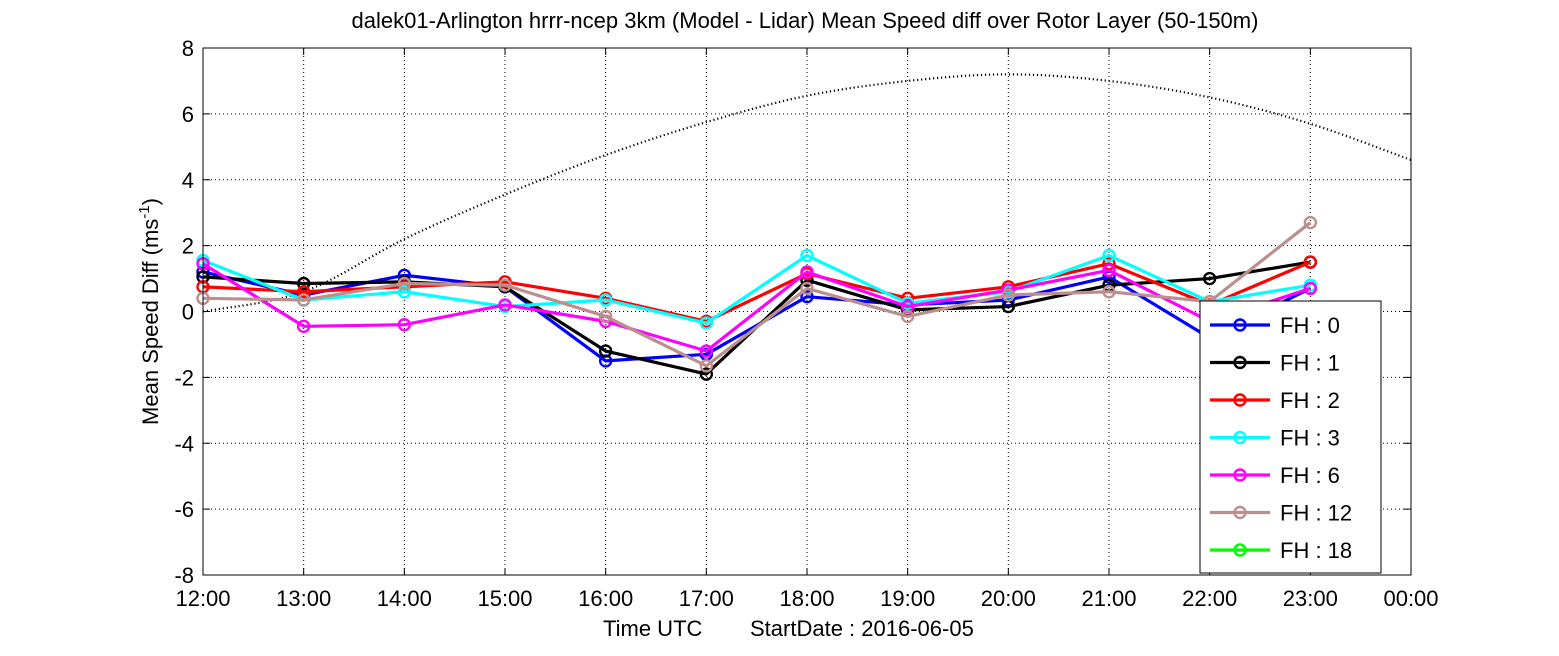  Describe the element at coordinates (1008, 598) in the screenshot. I see `x-tick-label: 20:00` at that location.